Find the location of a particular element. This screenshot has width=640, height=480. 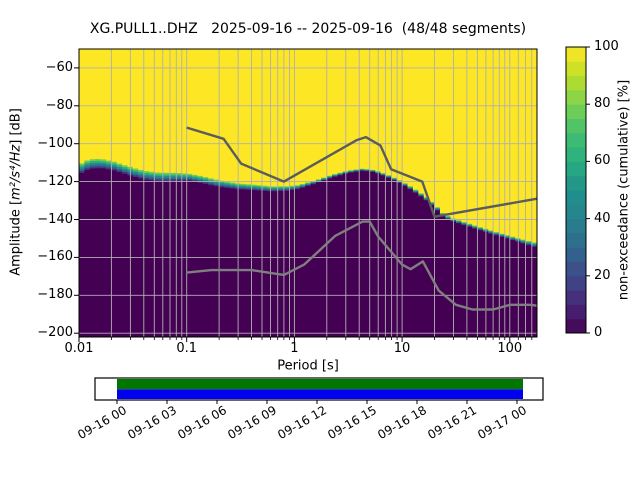

nlnm-noise-model-line is located at coordinates (362, 265).